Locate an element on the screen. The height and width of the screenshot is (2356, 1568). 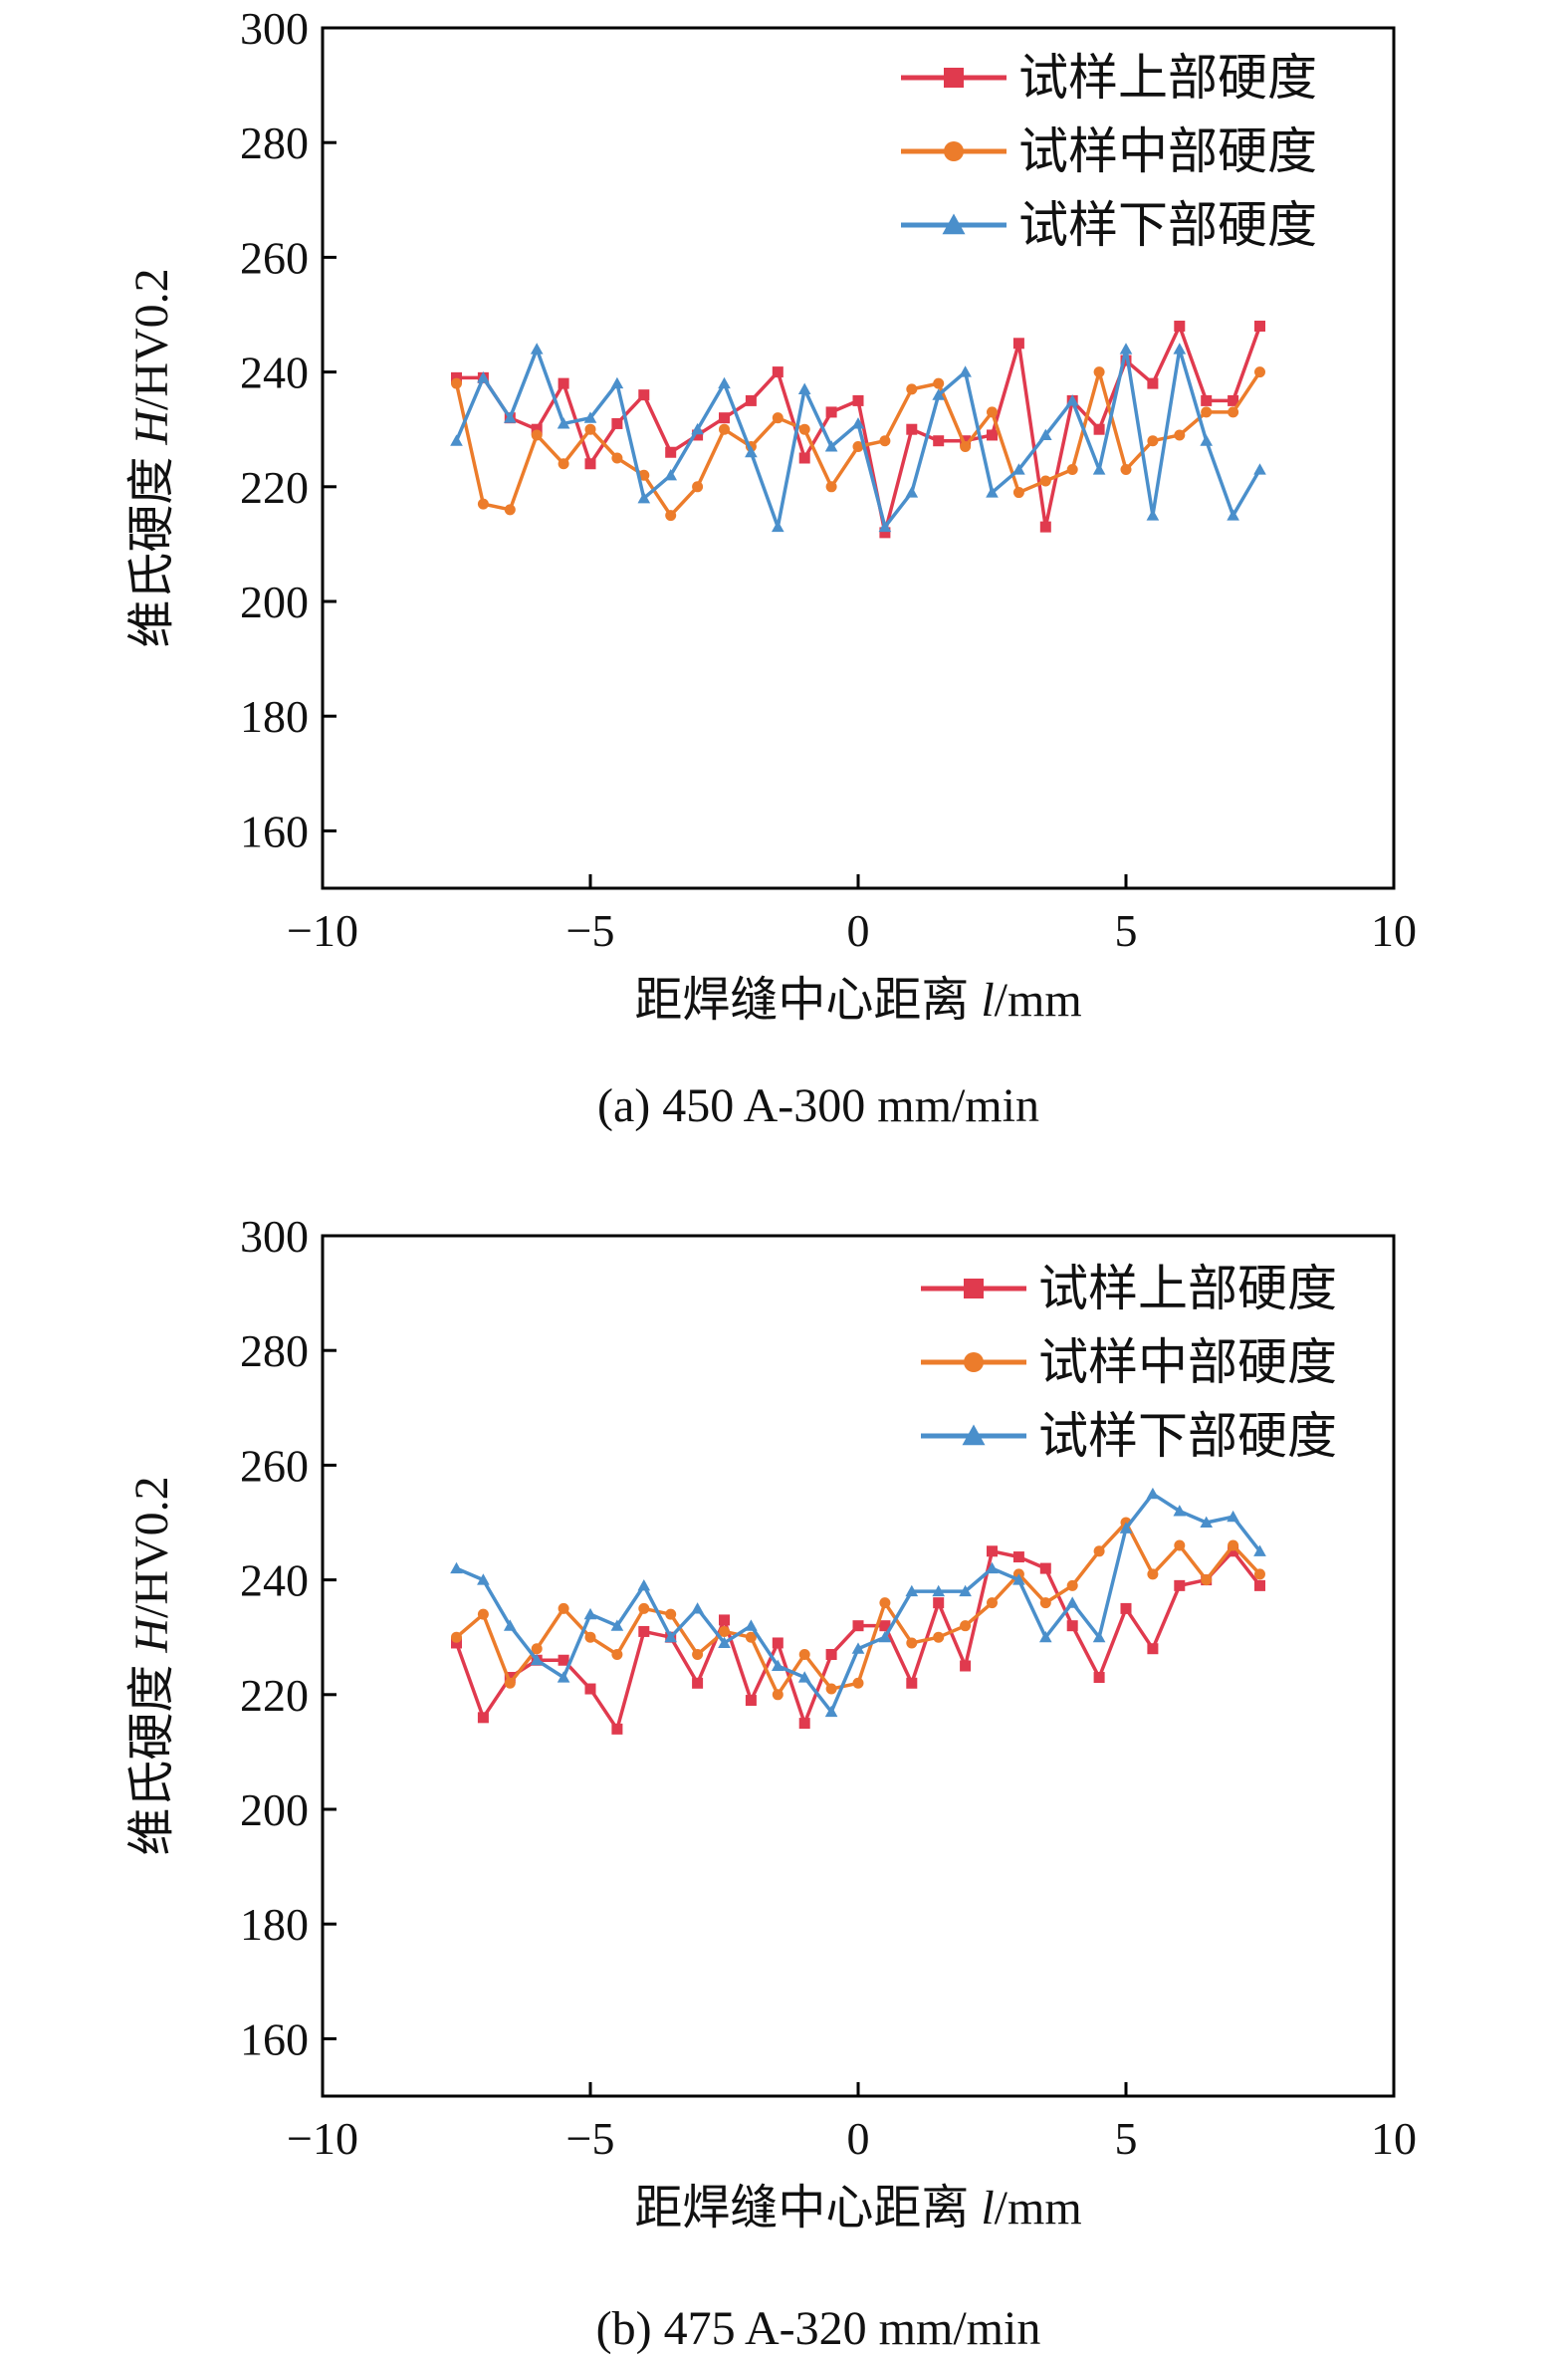
x-axis-label: 距焊缝中心距离 l/mm is located at coordinates (858, 2208).